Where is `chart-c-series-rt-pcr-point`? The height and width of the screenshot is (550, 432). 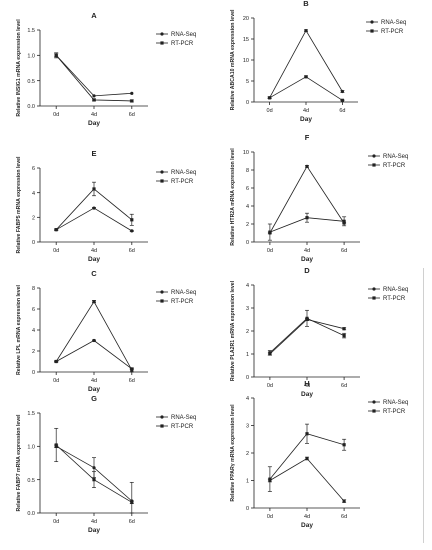
chart-c-series-rt-pcr-point is located at coordinates (94, 302).